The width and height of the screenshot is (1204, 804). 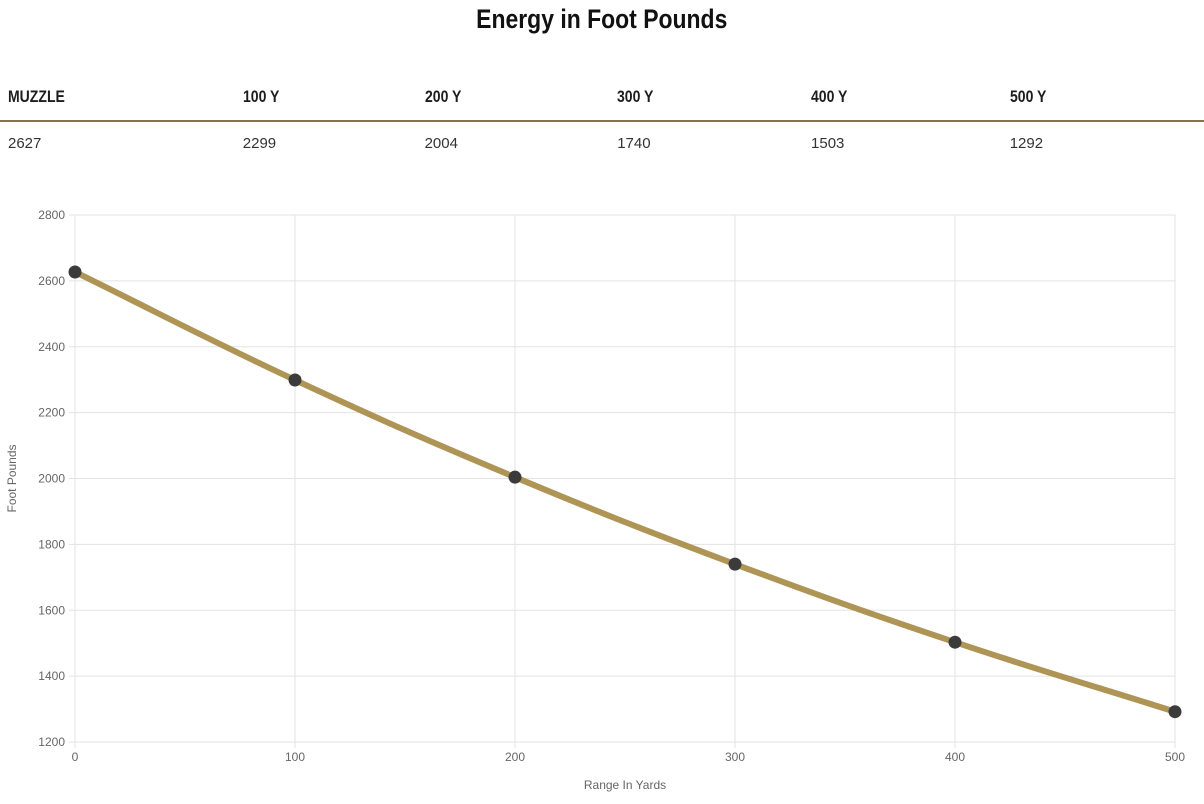 What do you see at coordinates (259, 143) in the screenshot?
I see `table-value-100y: 2299` at bounding box center [259, 143].